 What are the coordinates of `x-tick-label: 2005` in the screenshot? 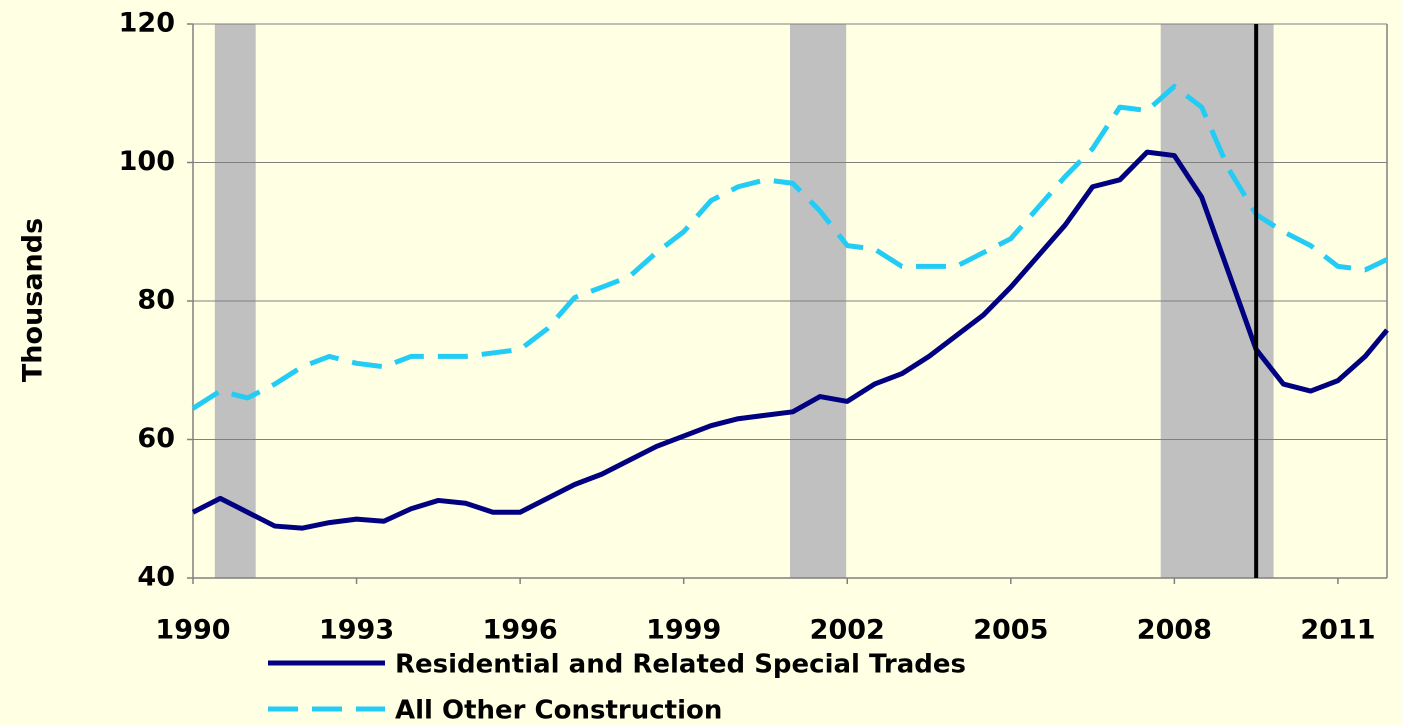 It's located at (1010, 630).